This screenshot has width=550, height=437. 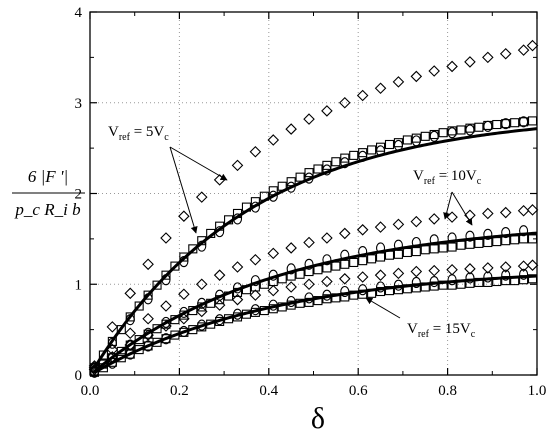 I want to click on x-axis-title: δ, so click(x=318, y=418).